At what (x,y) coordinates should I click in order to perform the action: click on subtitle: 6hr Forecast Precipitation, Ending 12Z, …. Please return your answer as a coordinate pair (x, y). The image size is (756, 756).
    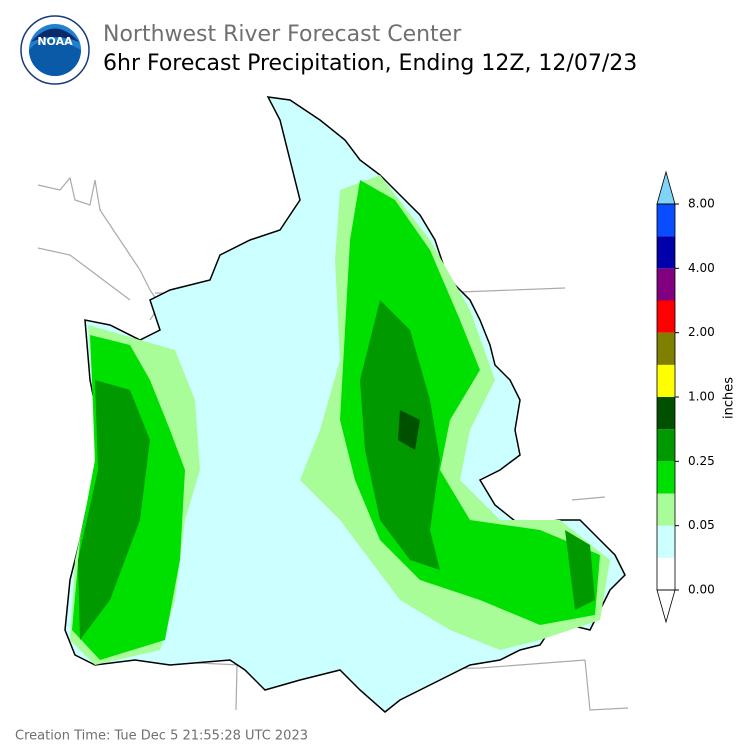
    Looking at the image, I should click on (370, 63).